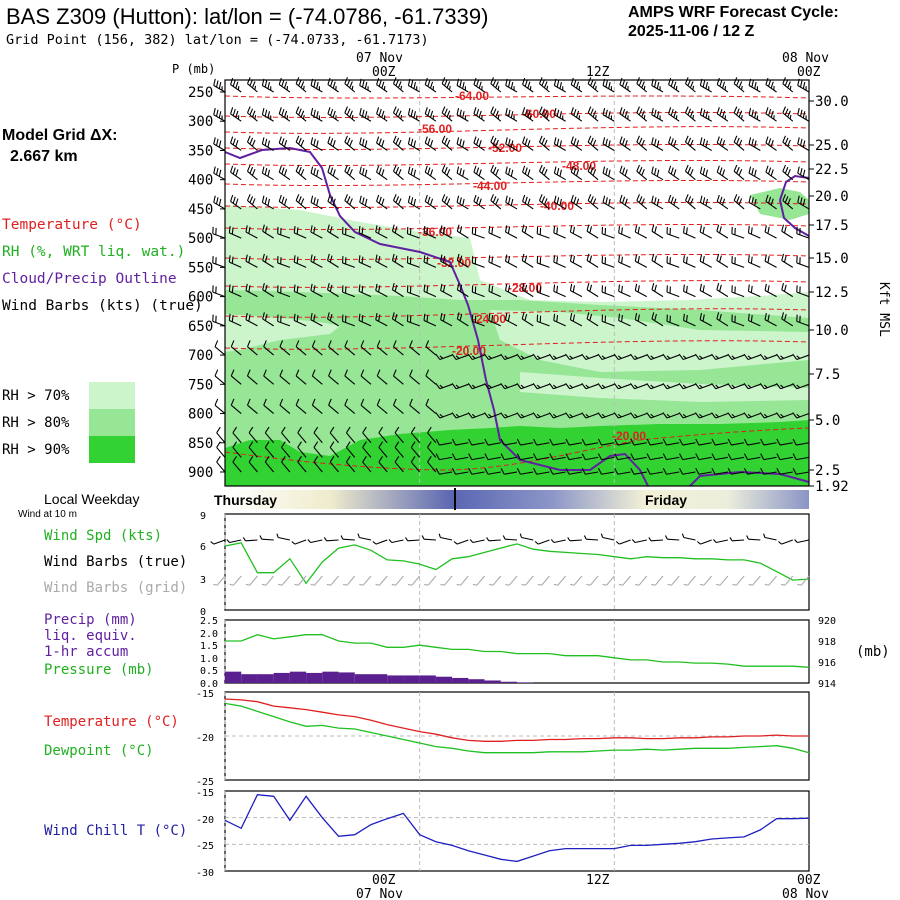 The image size is (900, 900). What do you see at coordinates (718, 584) in the screenshot?
I see `surface-barb-grid-flag` at bounding box center [718, 584].